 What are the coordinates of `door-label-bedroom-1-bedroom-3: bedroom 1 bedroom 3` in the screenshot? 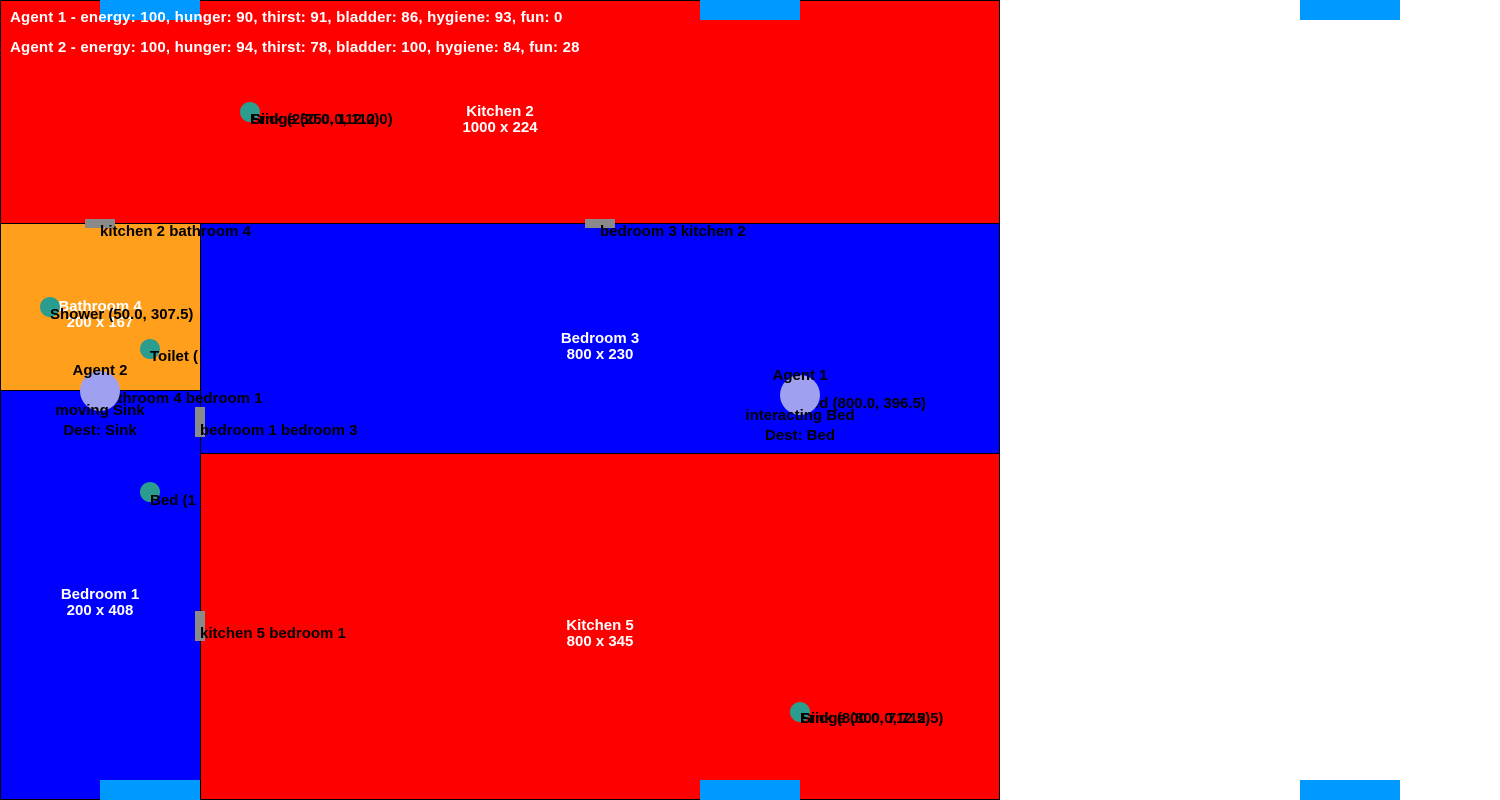 It's located at (279, 430).